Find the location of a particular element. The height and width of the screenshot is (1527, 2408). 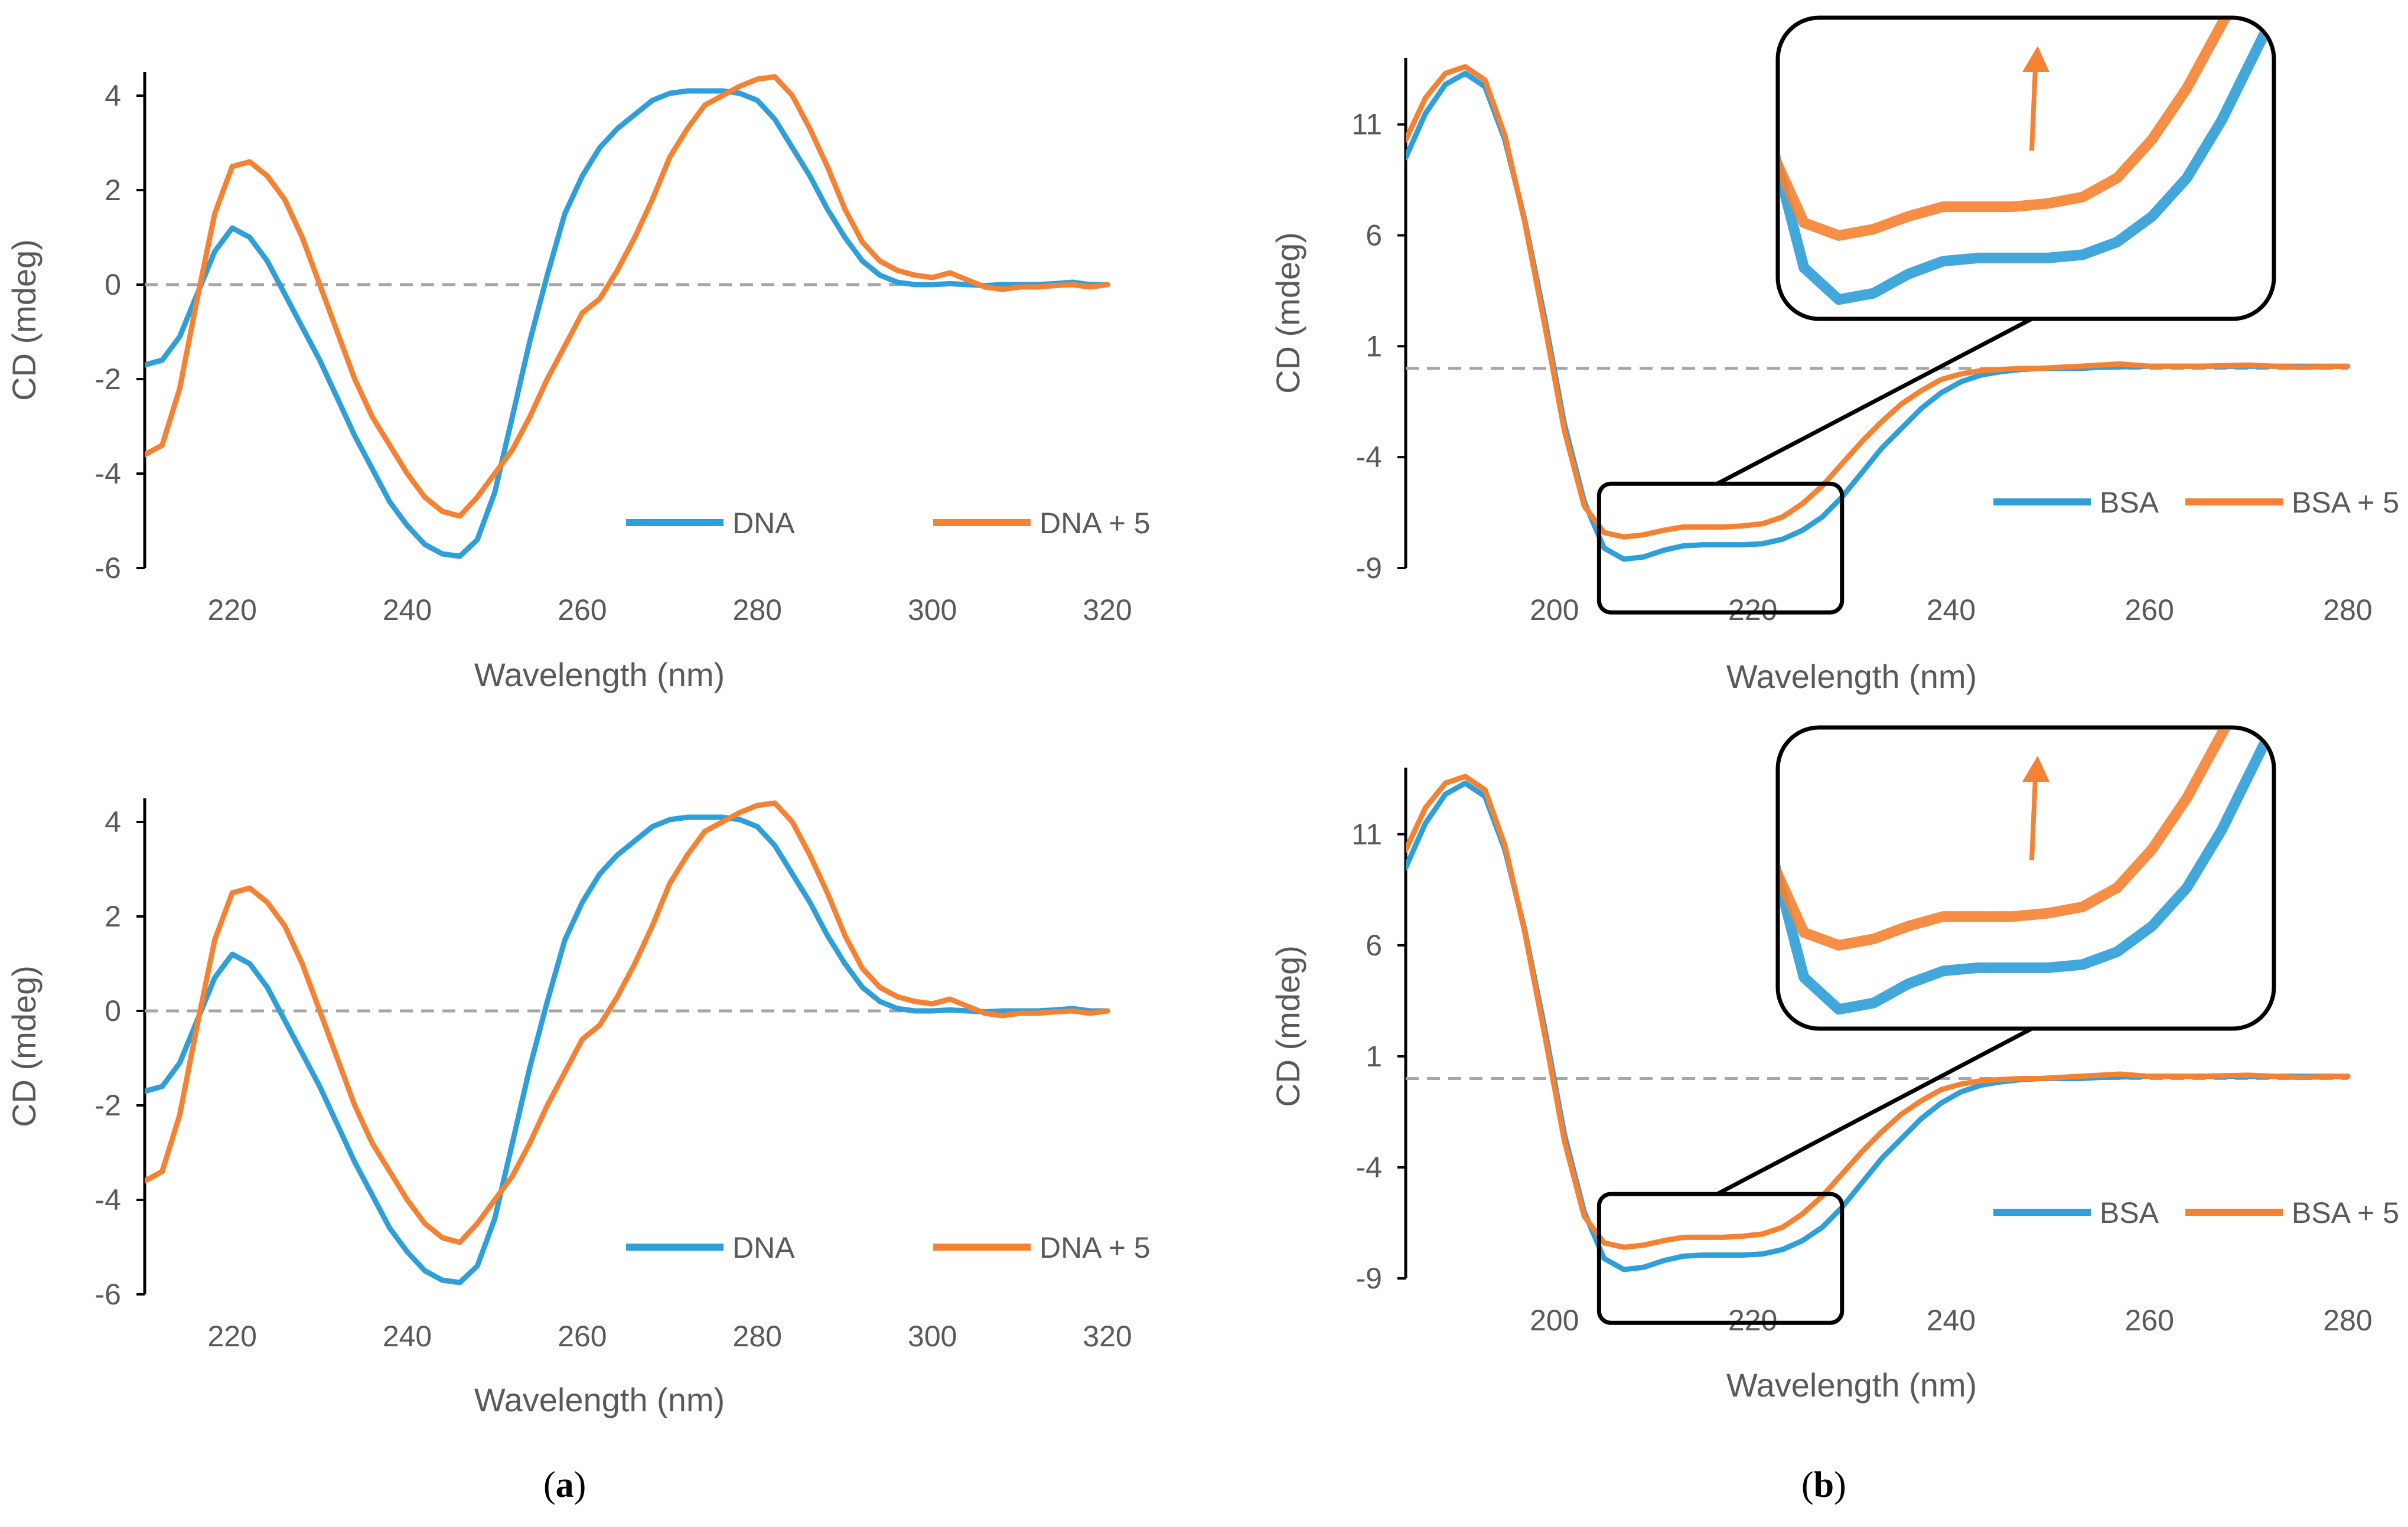

panel-label-b: (b) is located at coordinates (1823, 1485).